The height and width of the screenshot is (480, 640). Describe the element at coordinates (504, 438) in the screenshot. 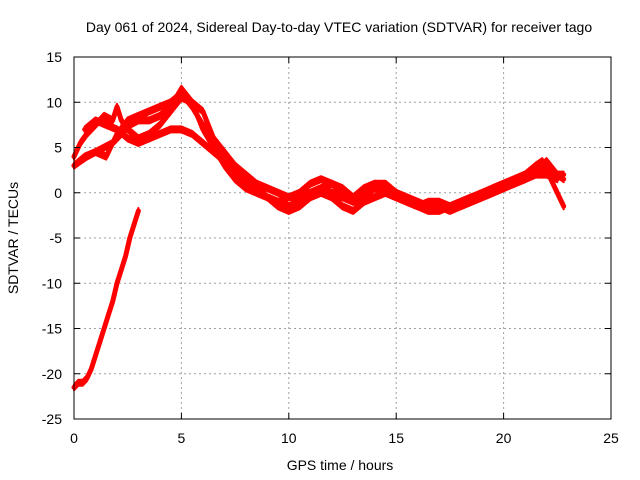

I see `x-tick-label: 20` at that location.